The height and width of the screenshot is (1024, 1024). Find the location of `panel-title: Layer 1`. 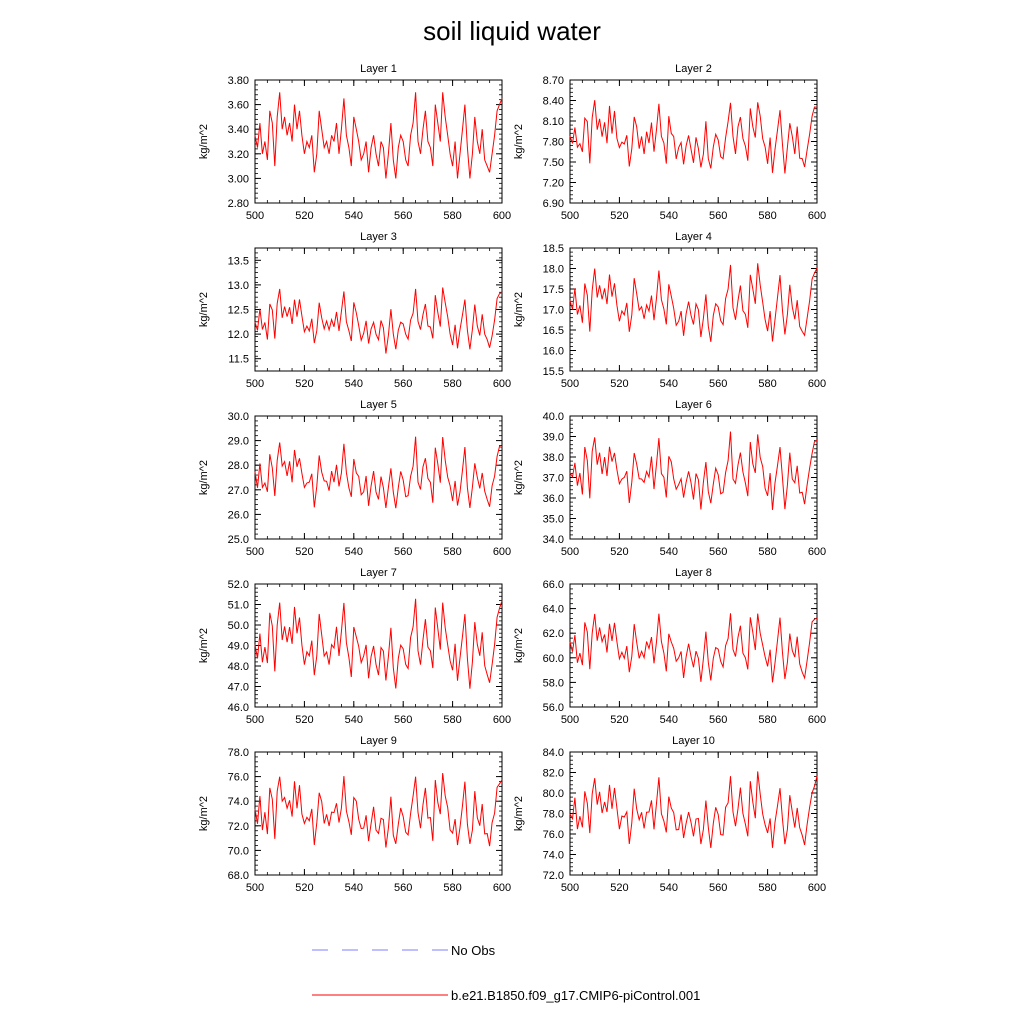

panel-title: Layer 1 is located at coordinates (378, 69).